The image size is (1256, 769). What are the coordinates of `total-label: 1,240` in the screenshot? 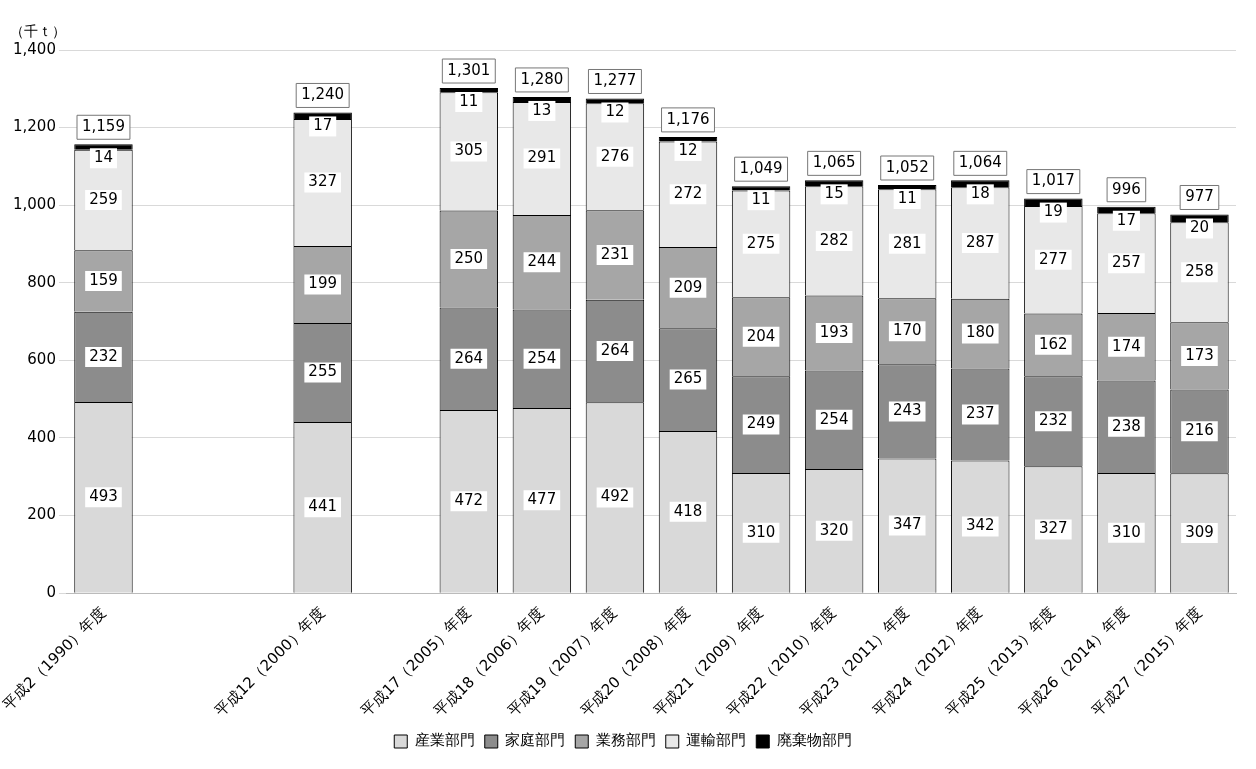 It's located at (323, 94).